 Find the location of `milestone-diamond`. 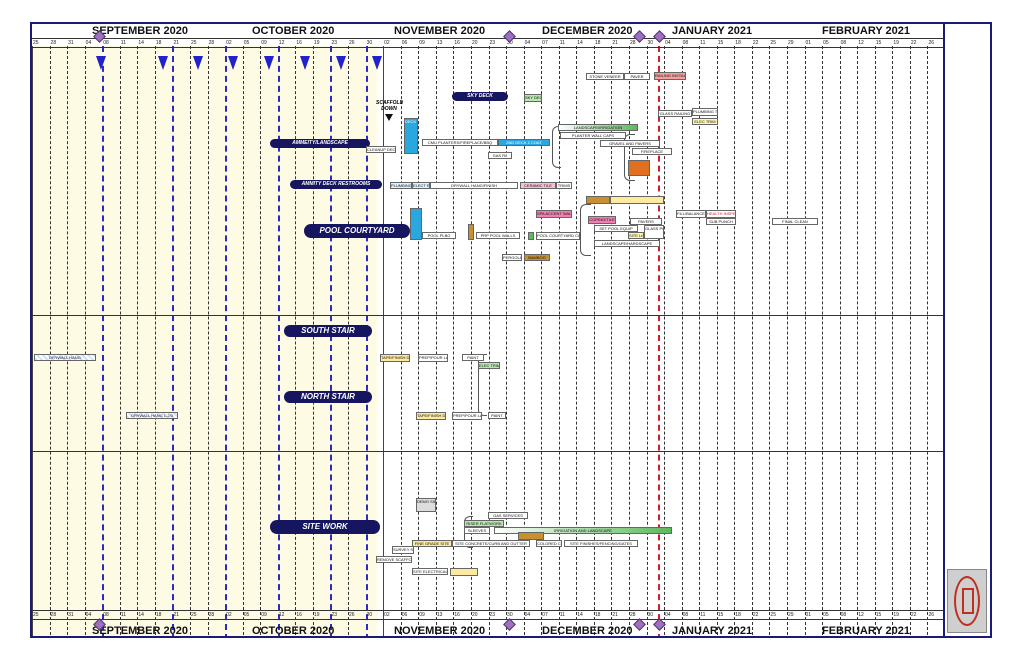

milestone-diamond is located at coordinates (639, 624).